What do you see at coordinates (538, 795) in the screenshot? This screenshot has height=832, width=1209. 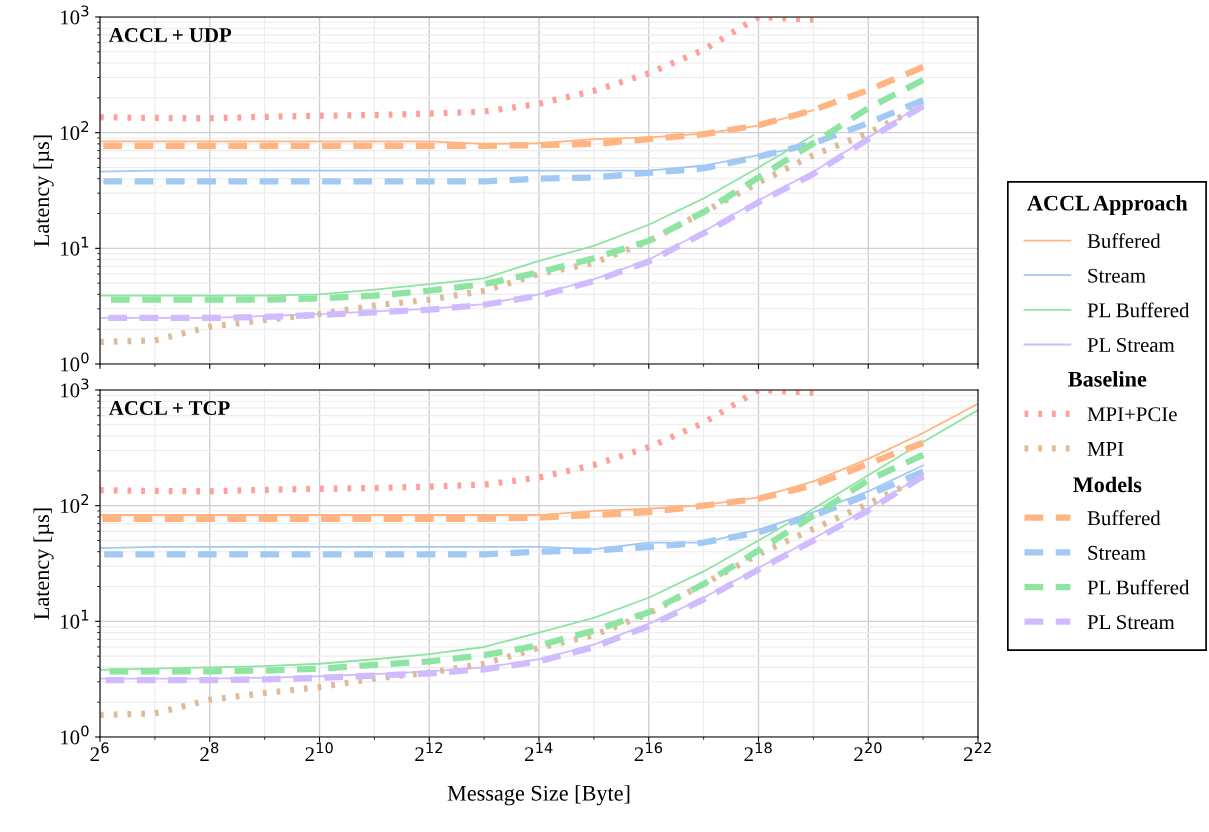 I see `x-axis-title: Message Size [Byte]` at bounding box center [538, 795].